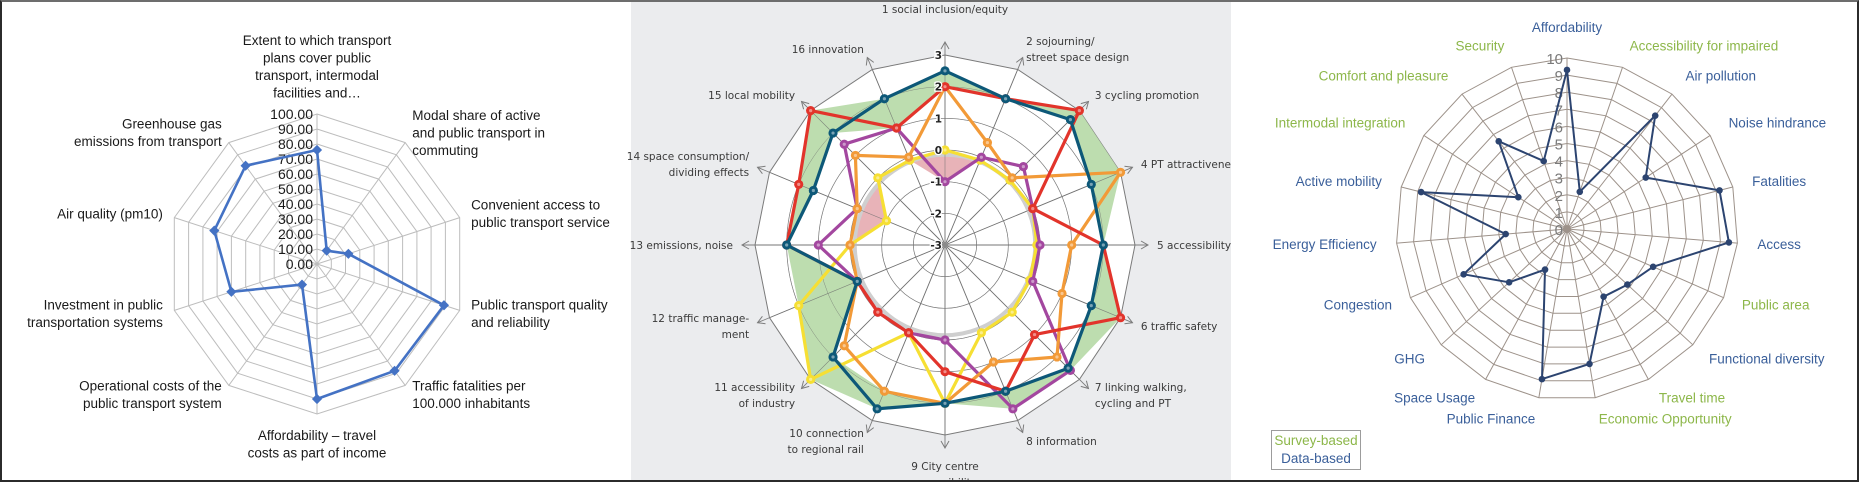 This screenshot has height=482, width=1859. I want to click on axis-label-line: Congestion, so click(1358, 305).